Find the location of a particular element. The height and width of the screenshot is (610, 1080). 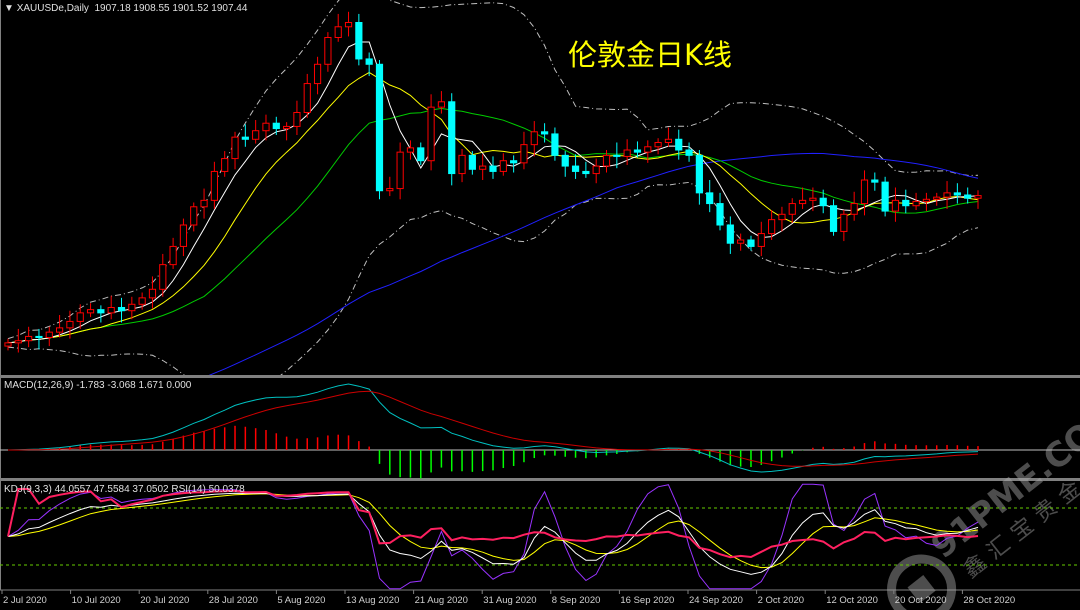

kdj-d-line is located at coordinates (493, 531).